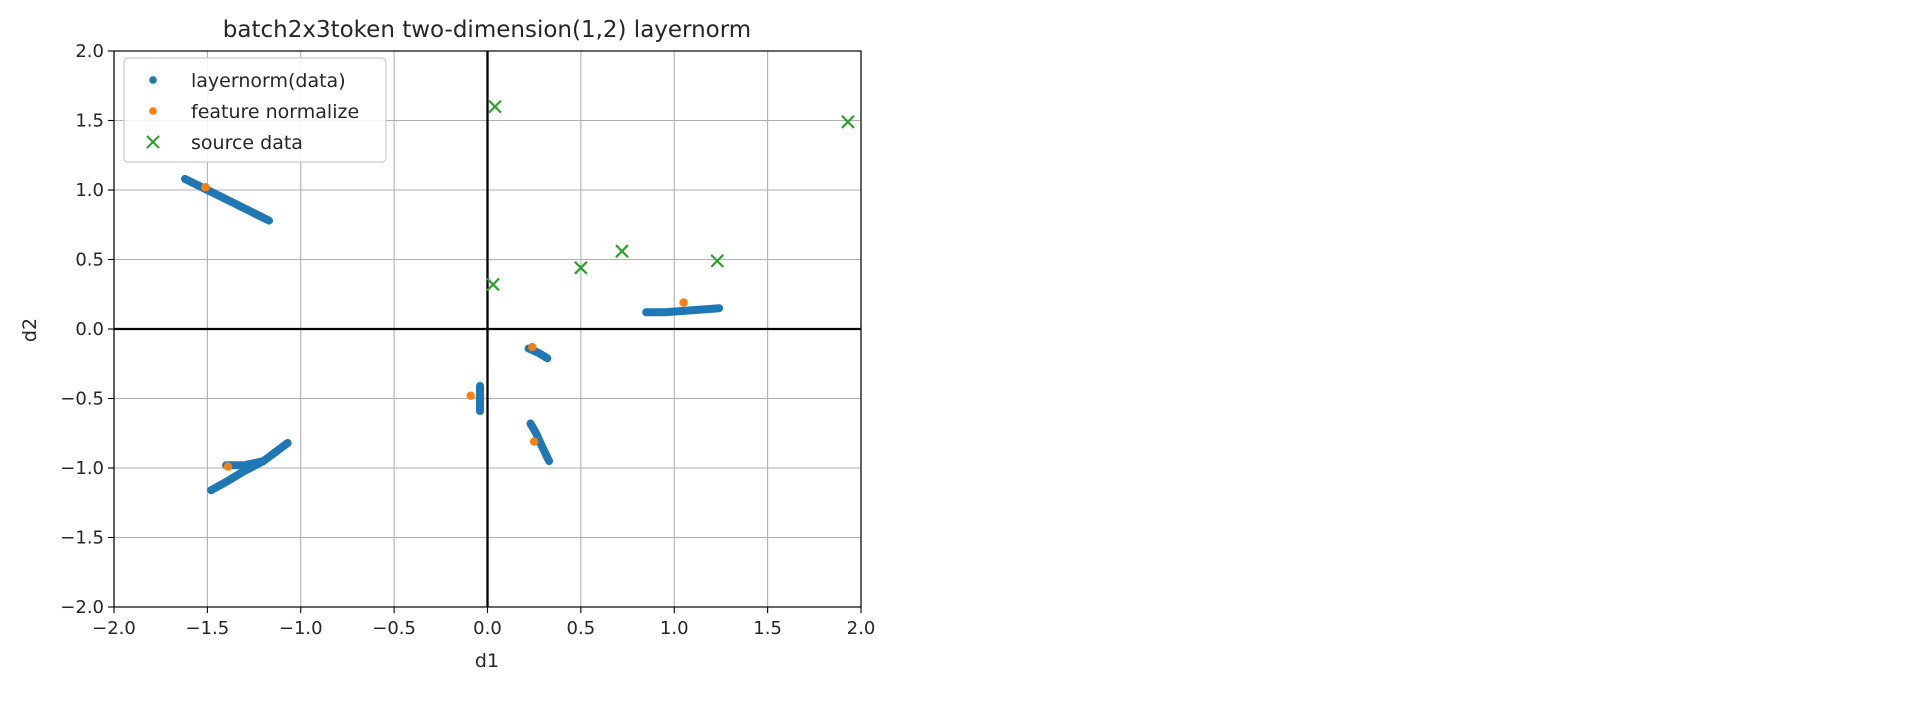  Describe the element at coordinates (89, 329) in the screenshot. I see `y-tick-label-4: 0.0` at that location.